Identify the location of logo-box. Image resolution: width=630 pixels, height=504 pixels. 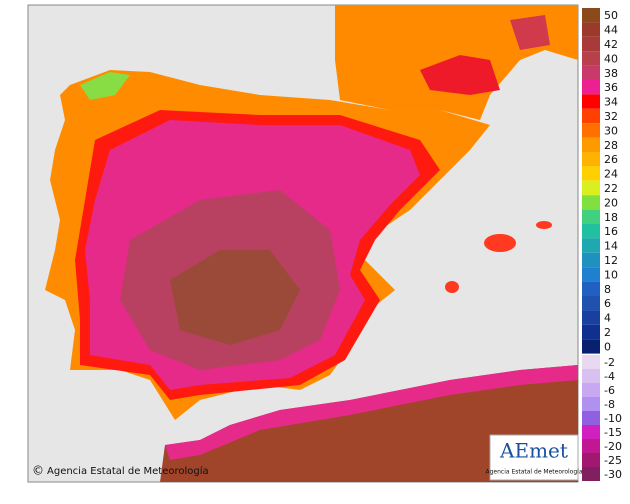
(534, 457).